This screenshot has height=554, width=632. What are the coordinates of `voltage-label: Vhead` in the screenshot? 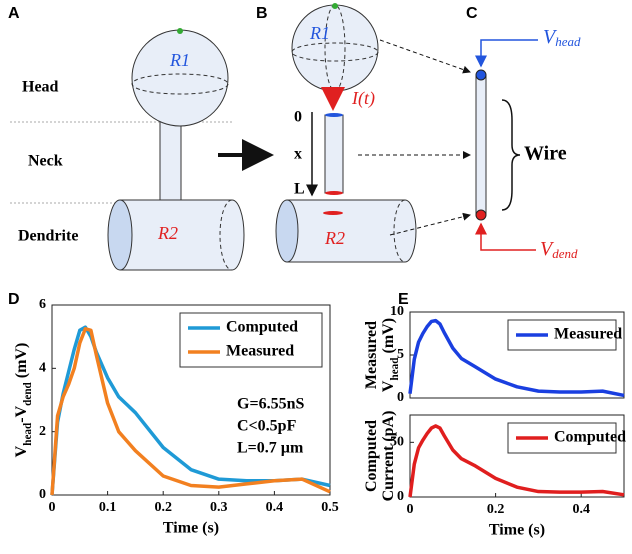 It's located at (562, 37).